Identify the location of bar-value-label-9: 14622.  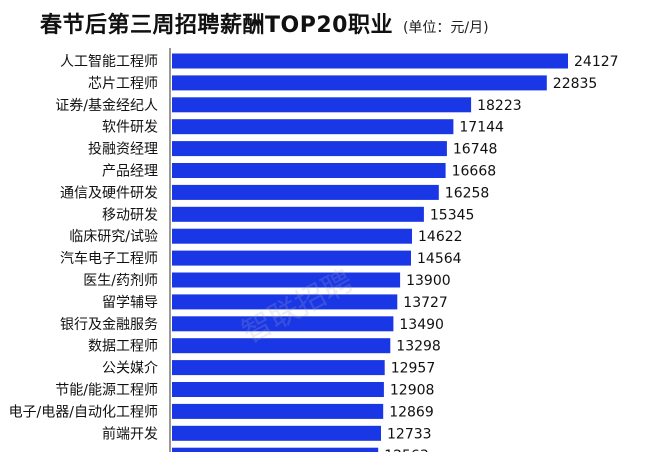
(440, 237).